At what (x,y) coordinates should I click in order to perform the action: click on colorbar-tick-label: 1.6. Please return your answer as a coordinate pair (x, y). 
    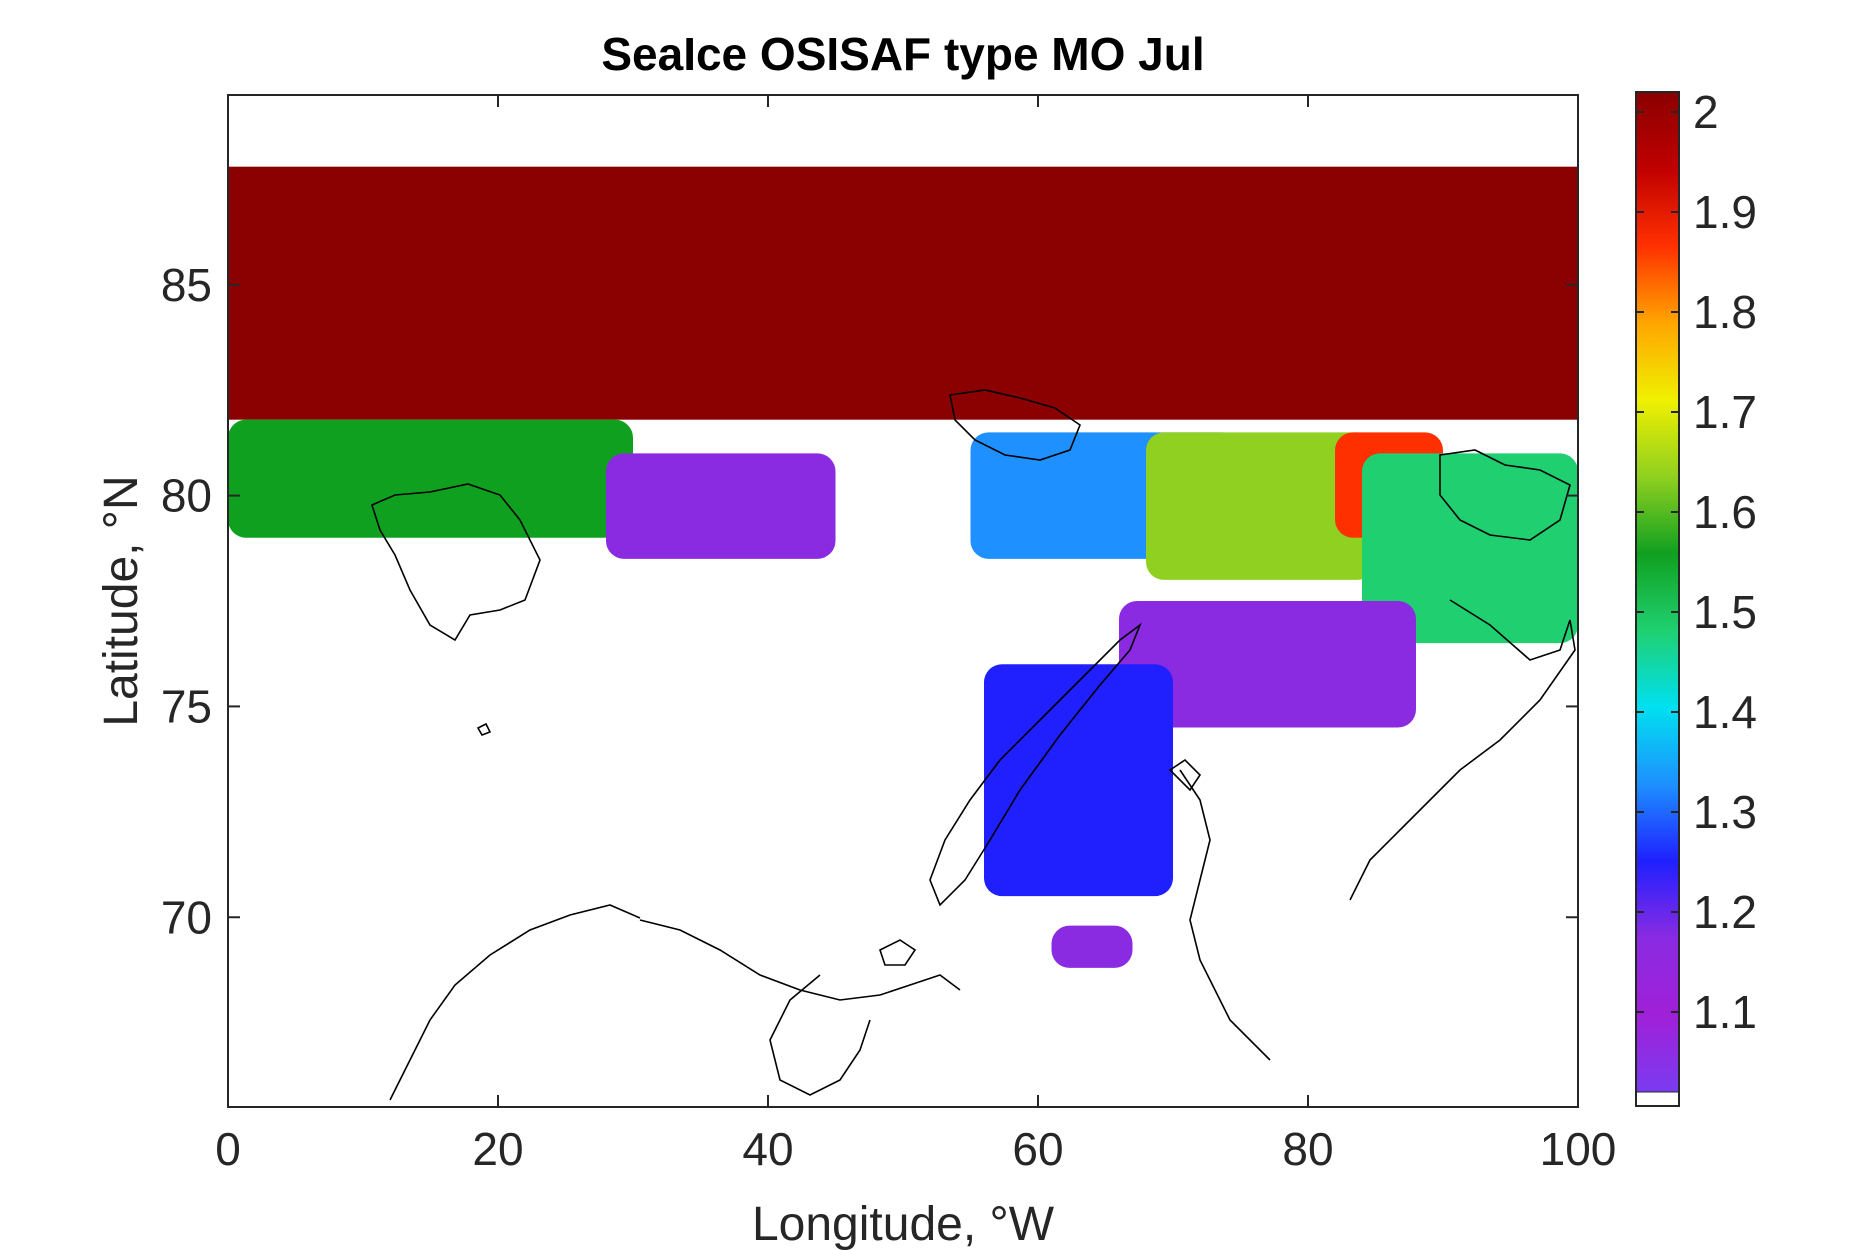
    Looking at the image, I should click on (1725, 512).